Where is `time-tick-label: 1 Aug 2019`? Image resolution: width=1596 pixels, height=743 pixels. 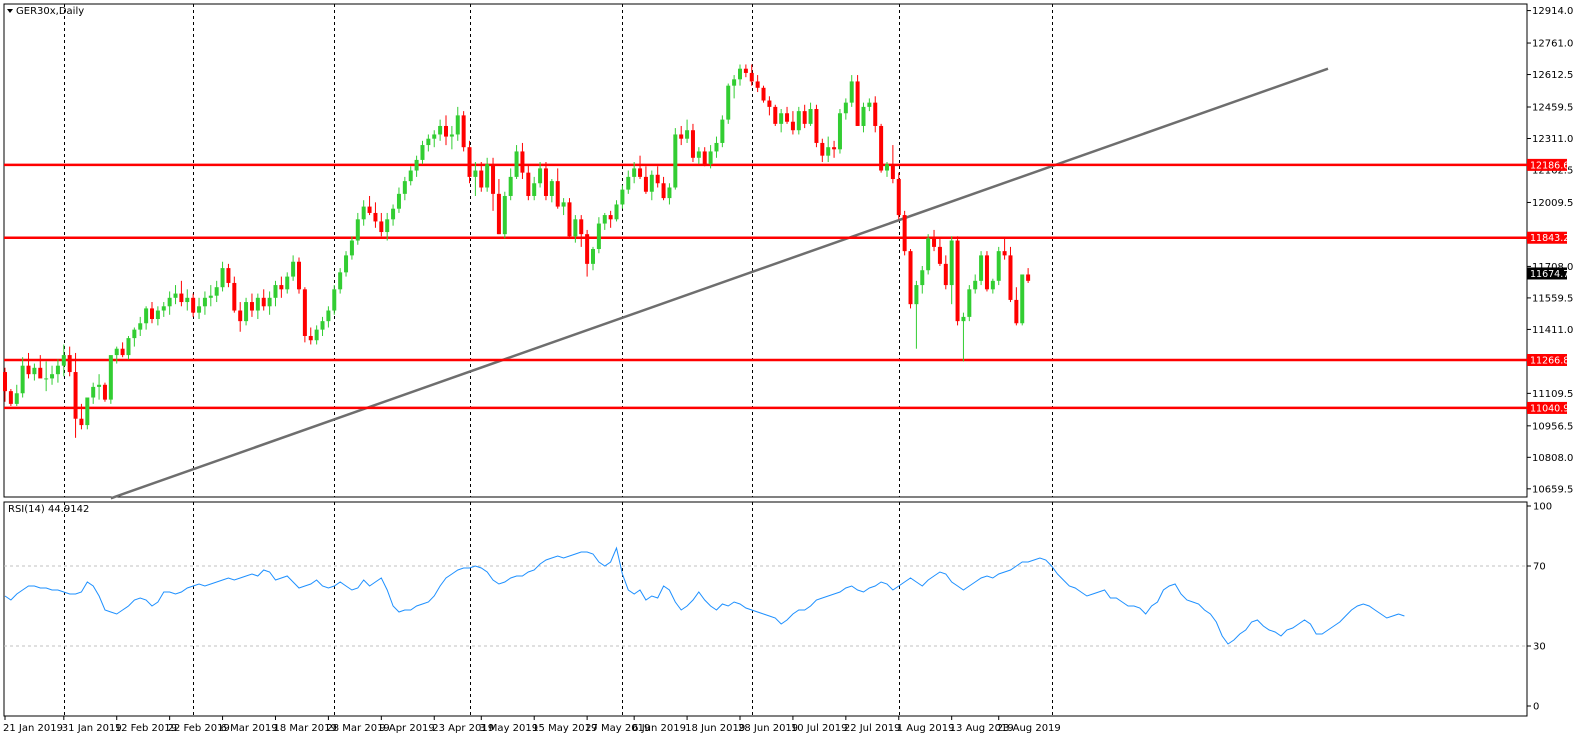 time-tick-label: 1 Aug 2019 is located at coordinates (926, 728).